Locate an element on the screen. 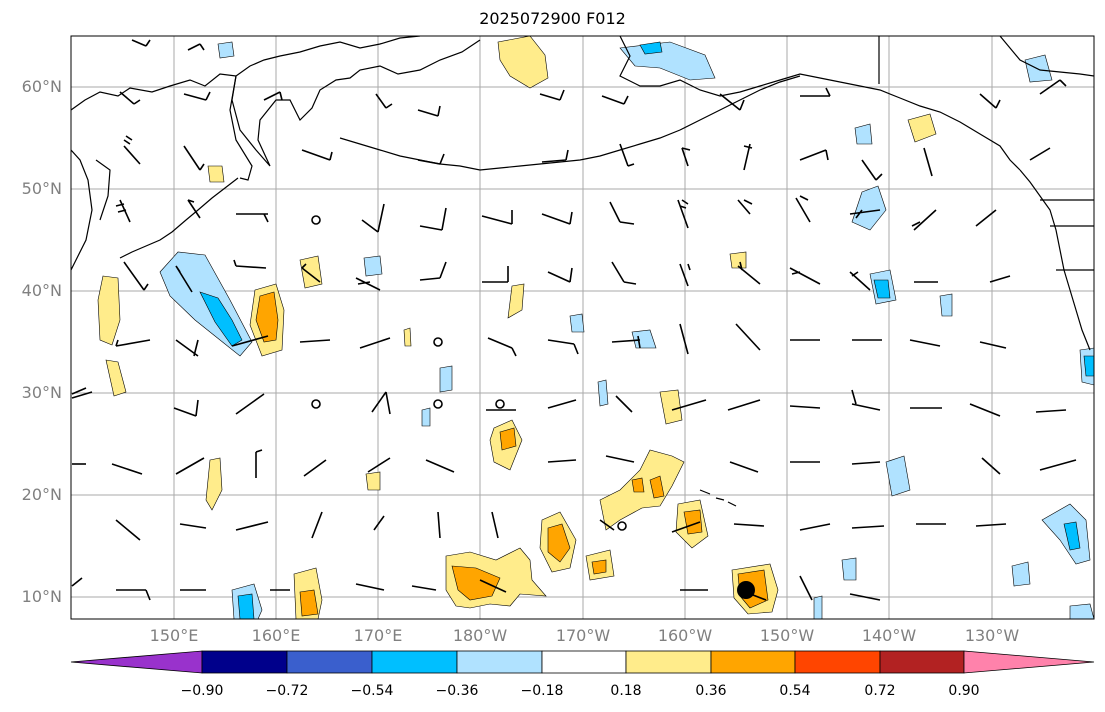 The width and height of the screenshot is (1105, 712). north-coast-alaska is located at coordinates (1046, 56).